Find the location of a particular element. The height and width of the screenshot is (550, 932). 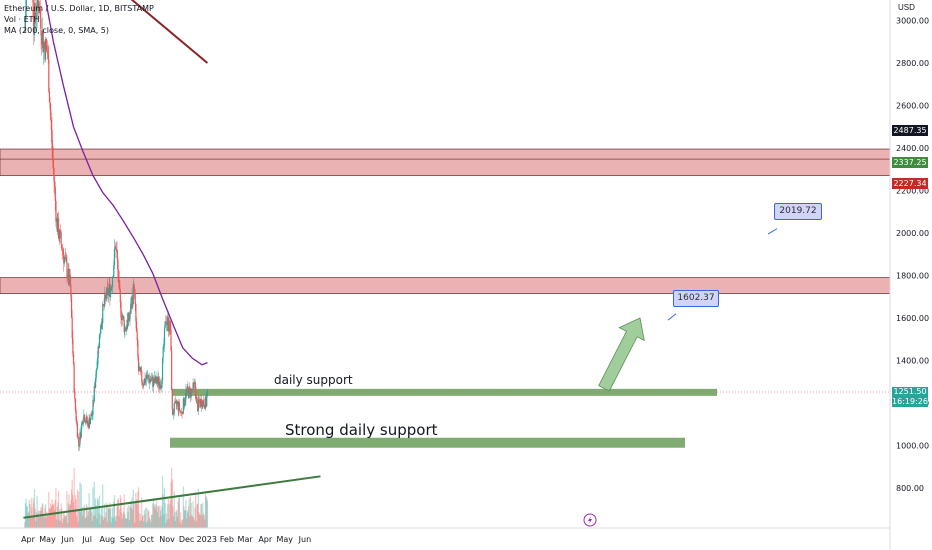

x-tick-label: Apr is located at coordinates (265, 539).